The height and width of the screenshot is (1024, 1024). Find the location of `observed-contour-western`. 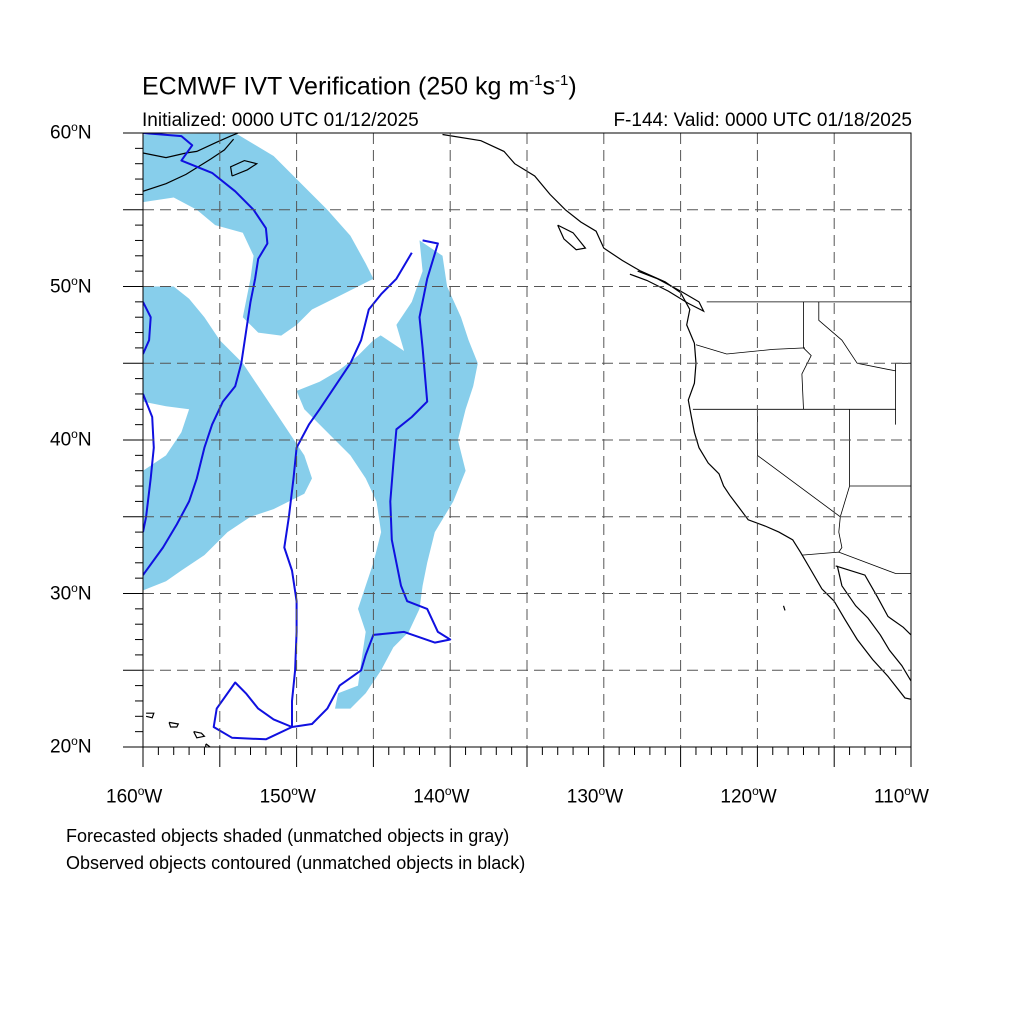

observed-contour-western is located at coordinates (147, 328).